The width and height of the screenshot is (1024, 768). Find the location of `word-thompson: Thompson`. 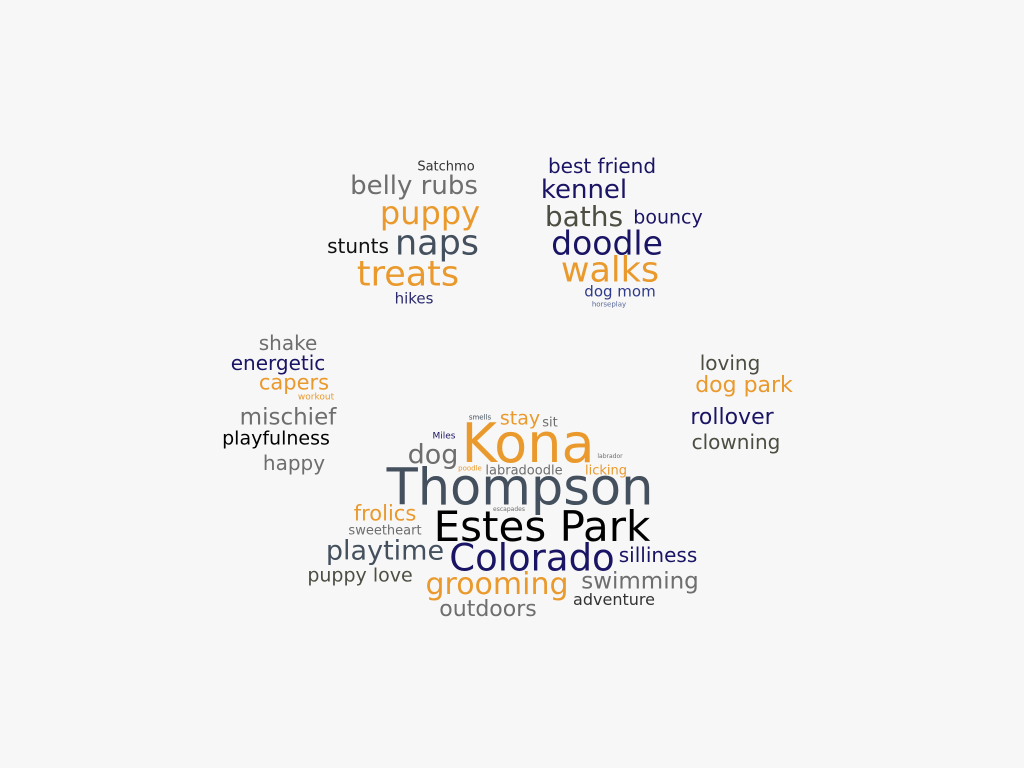

word-thompson: Thompson is located at coordinates (520, 488).